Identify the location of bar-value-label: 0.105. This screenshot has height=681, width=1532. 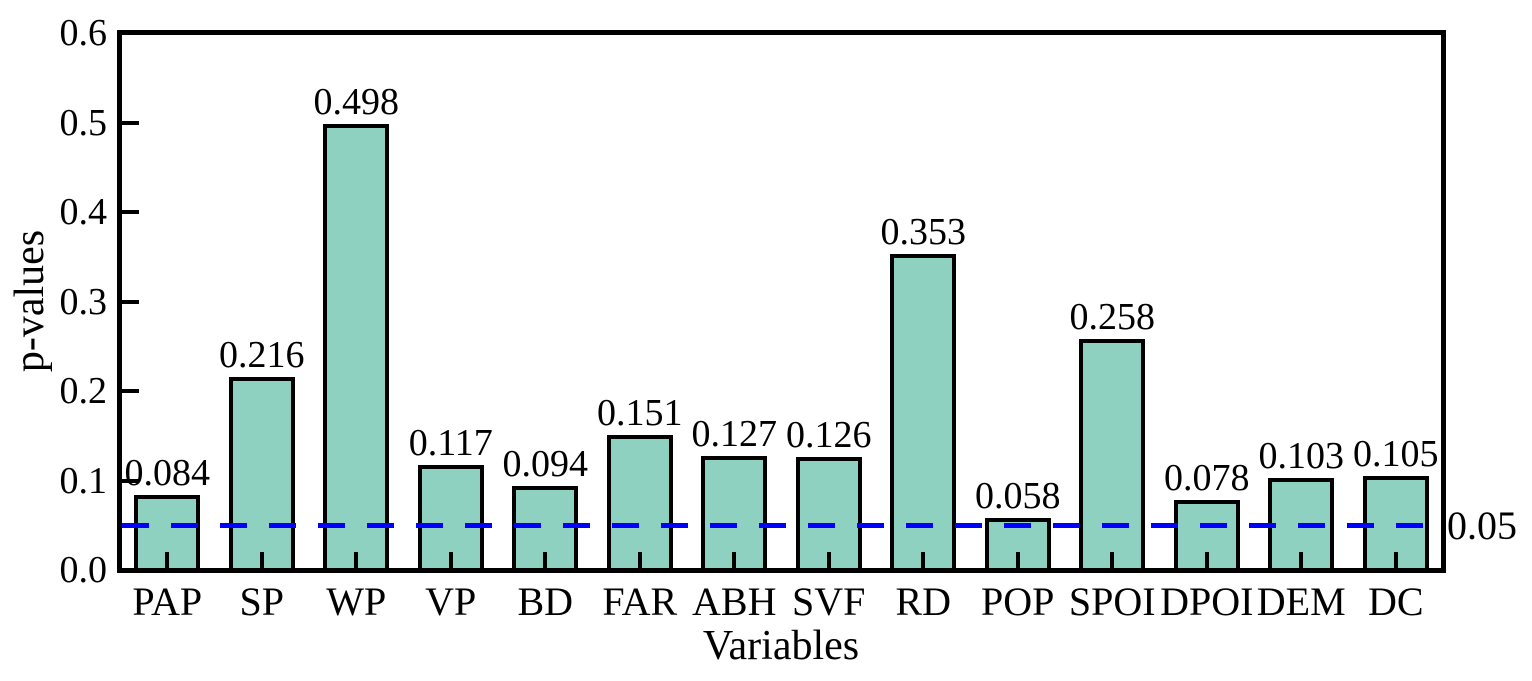
(1396, 454).